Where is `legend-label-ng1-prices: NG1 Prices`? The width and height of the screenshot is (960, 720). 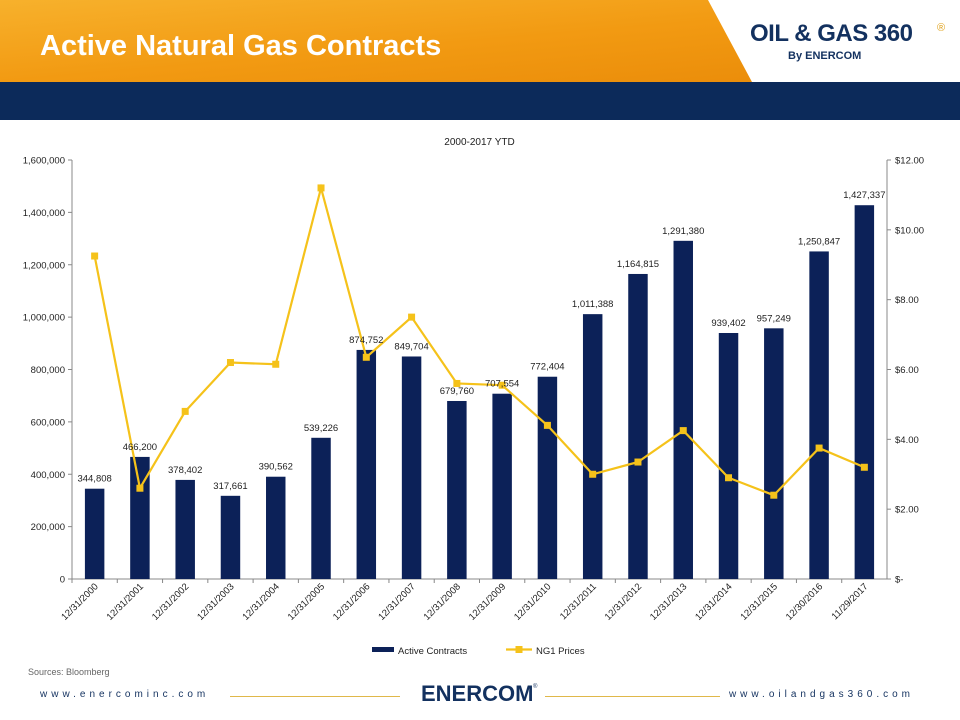
legend-label-ng1-prices: NG1 Prices is located at coordinates (560, 651).